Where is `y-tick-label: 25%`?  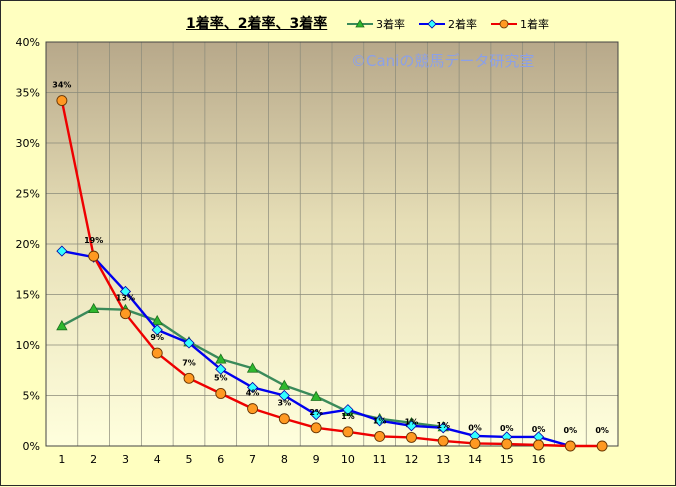 y-tick-label: 25% is located at coordinates (28, 194).